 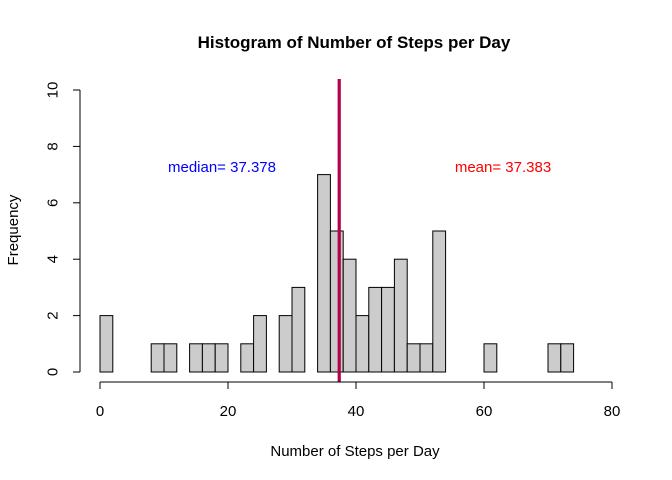 I want to click on y-axis-label: Frequency, so click(x=13, y=229).